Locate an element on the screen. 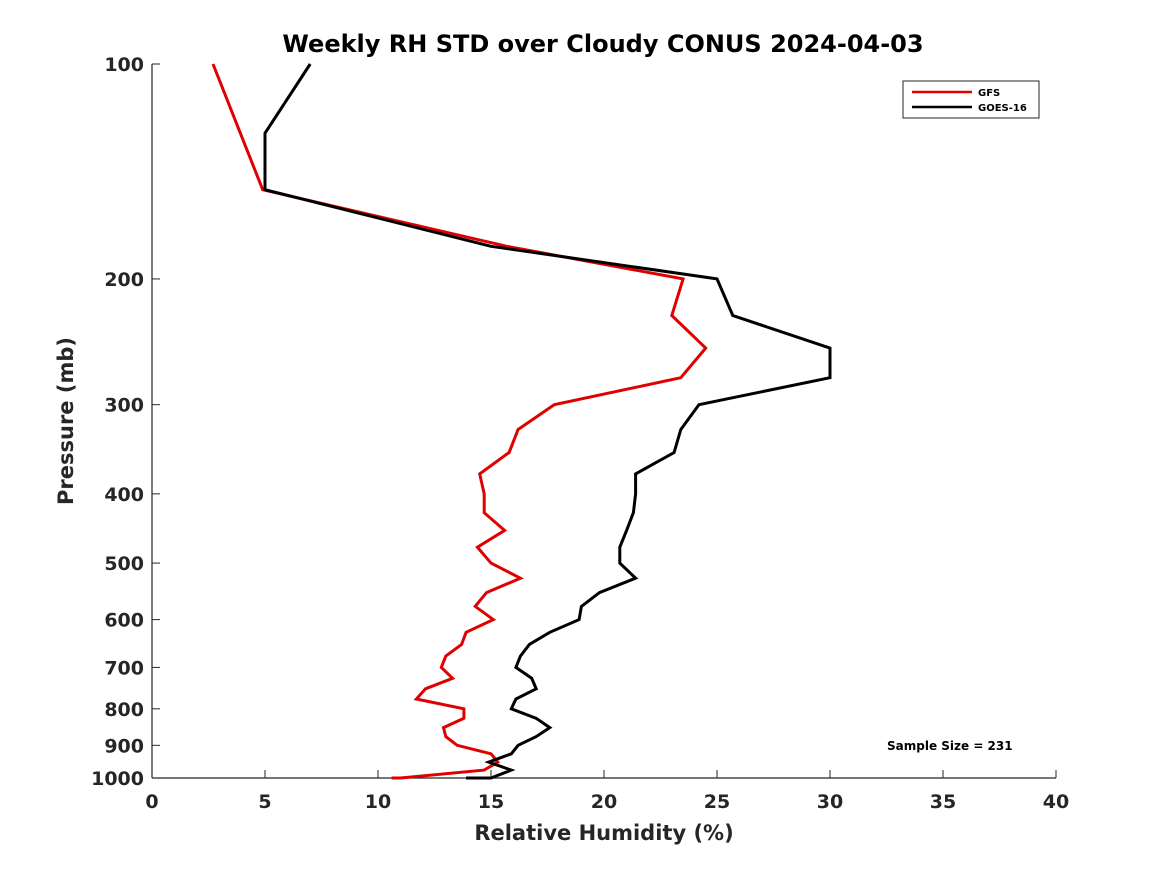 The image size is (1167, 875). y-tick-label: 400 is located at coordinates (124, 495).